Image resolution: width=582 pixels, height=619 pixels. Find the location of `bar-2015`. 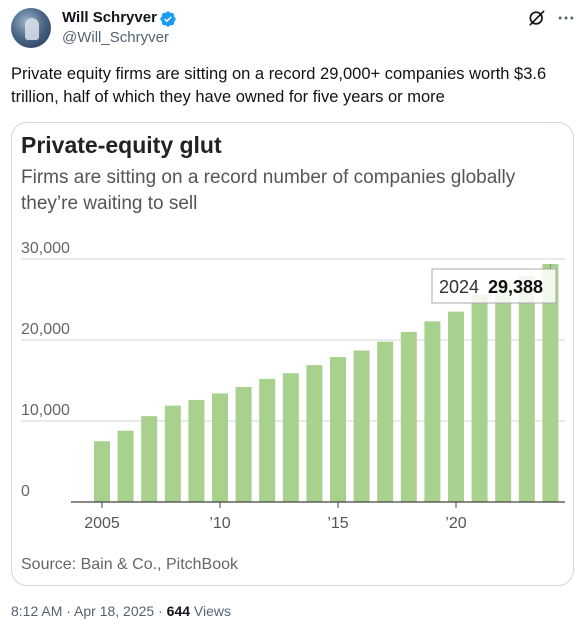

bar-2015 is located at coordinates (338, 429).